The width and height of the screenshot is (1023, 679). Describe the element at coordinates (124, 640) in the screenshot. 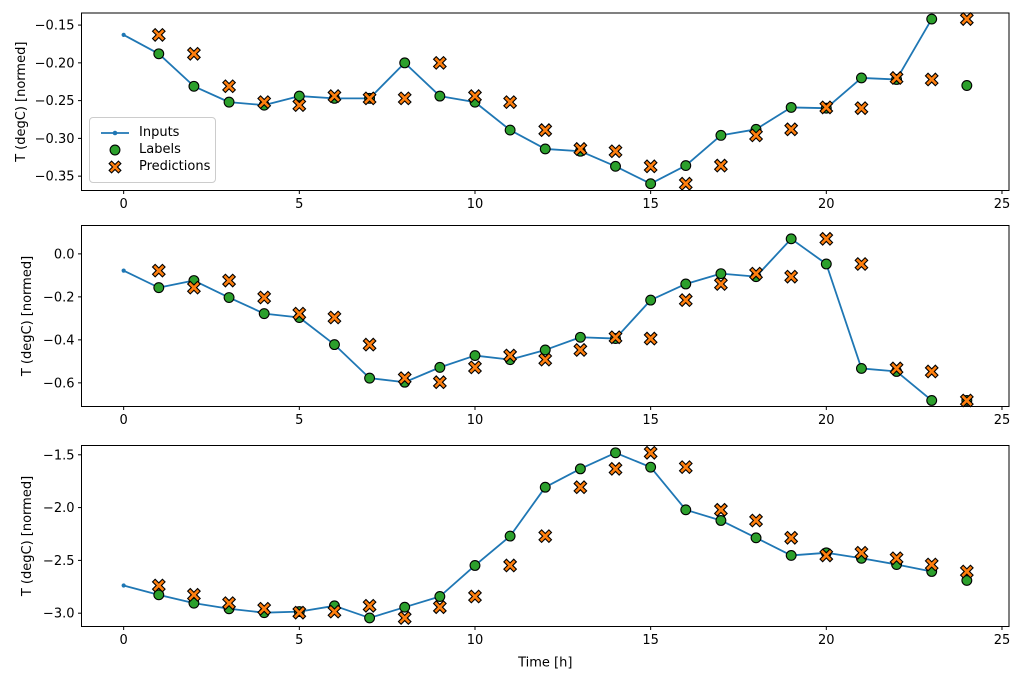

I see `x-tick-label: 0` at that location.